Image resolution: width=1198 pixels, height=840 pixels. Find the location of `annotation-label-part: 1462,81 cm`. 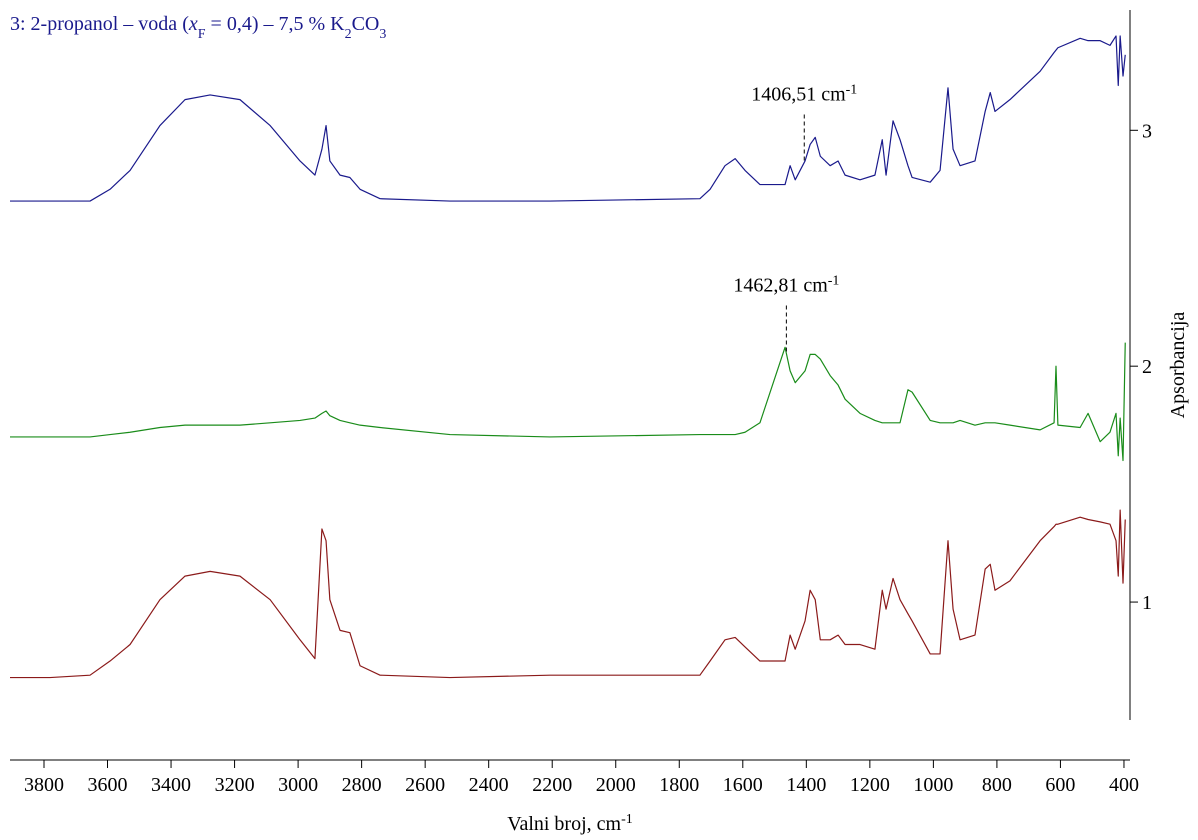

annotation-label-part: 1462,81 cm is located at coordinates (780, 285).